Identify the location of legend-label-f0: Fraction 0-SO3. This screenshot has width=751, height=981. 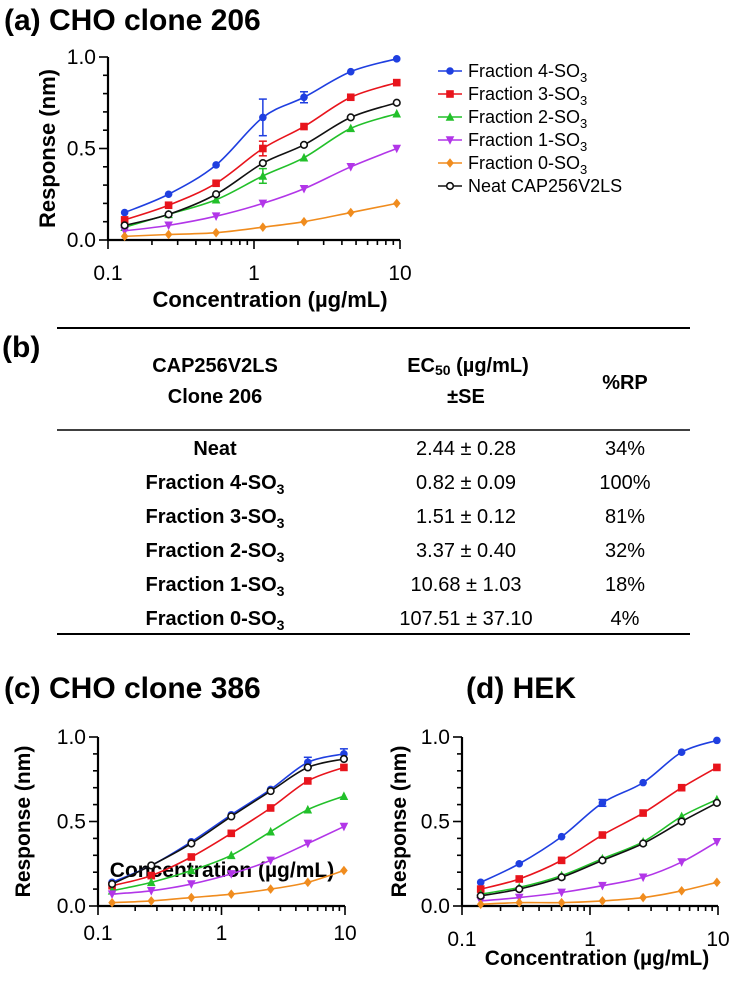
(527, 165).